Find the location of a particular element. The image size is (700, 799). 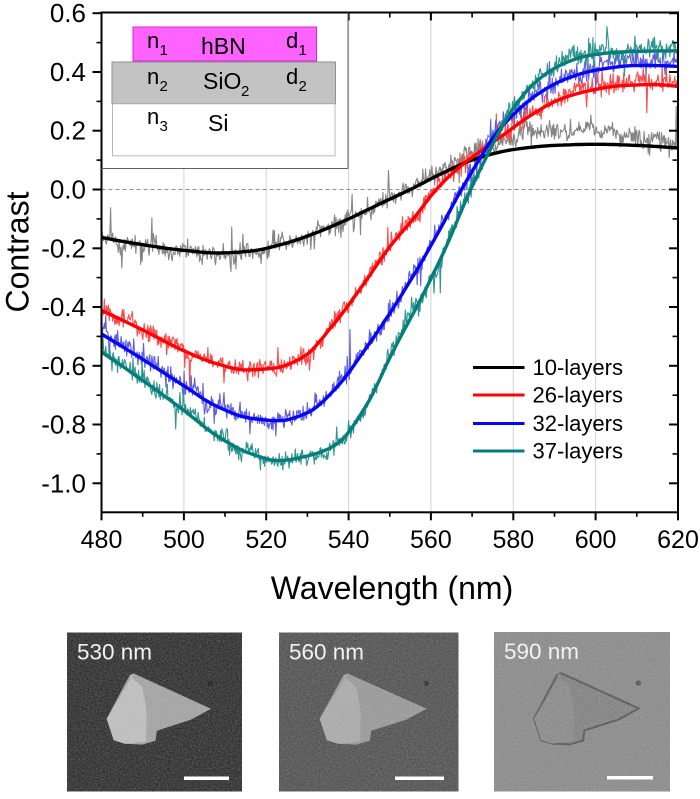

svg-text: SiO is located at coordinates (222, 81).